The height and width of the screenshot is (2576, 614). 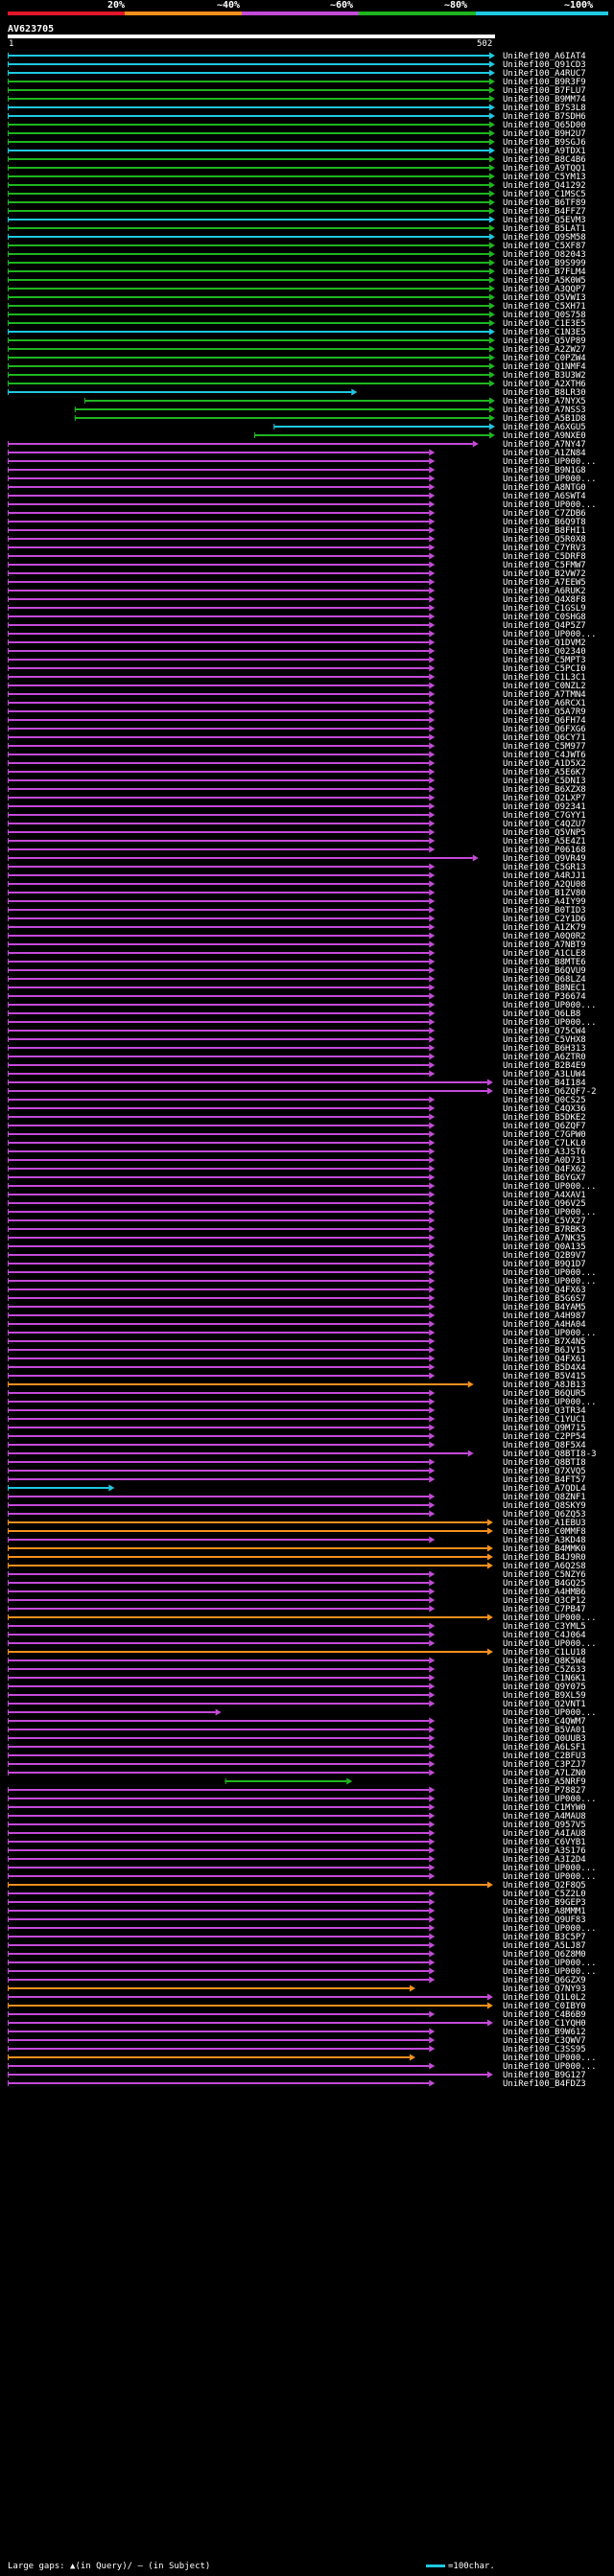 What do you see at coordinates (544, 651) in the screenshot?
I see `hit-label: UniRef100_Q02340` at bounding box center [544, 651].